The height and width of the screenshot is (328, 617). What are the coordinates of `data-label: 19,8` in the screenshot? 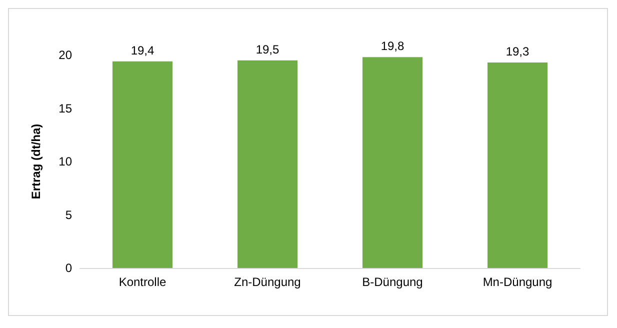 It's located at (392, 46).